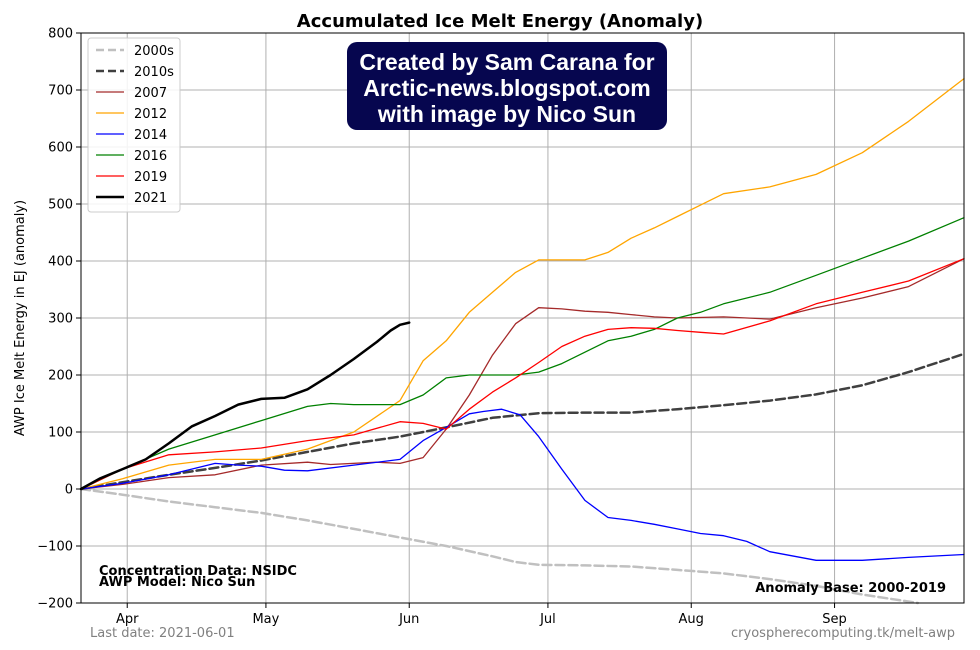 This screenshot has width=980, height=650. I want to click on y-tick-label: 0, so click(69, 490).